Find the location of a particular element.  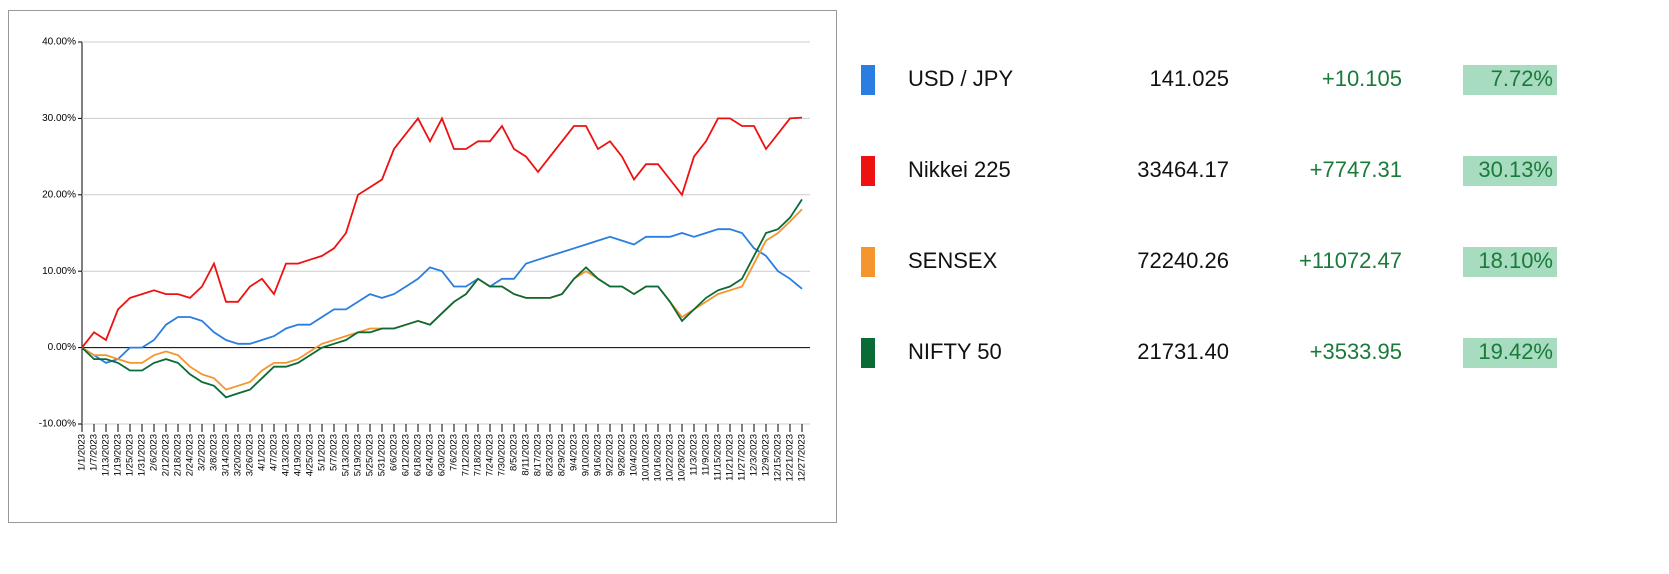

x-tick-label: 9/16/2023 is located at coordinates (598, 455).